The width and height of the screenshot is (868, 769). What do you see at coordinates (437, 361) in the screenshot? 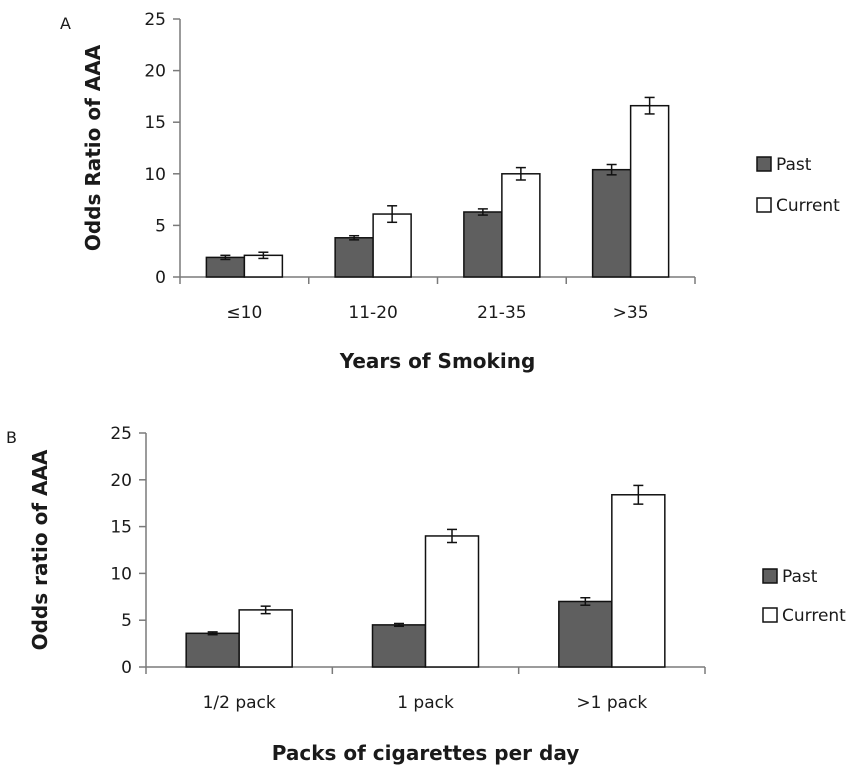
I see `x-axis-title: Years of Smoking` at bounding box center [437, 361].